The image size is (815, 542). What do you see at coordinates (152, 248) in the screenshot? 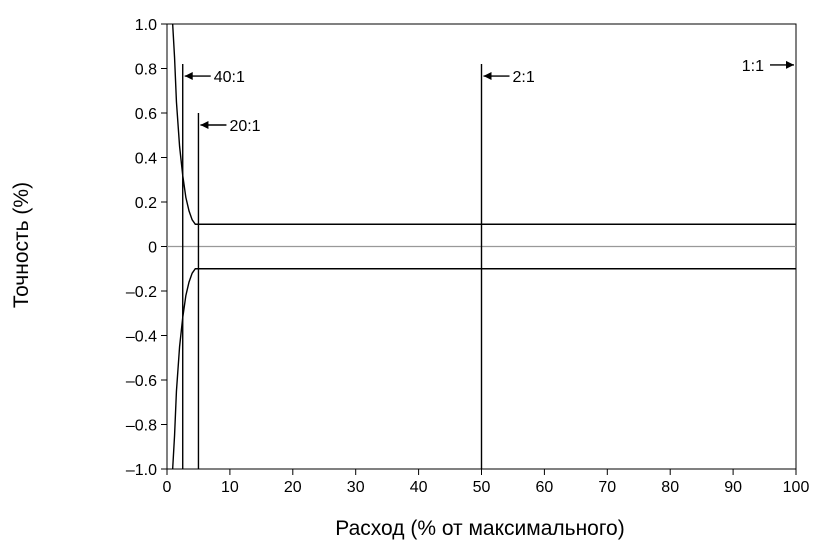
I see `y-tick-label: 0` at bounding box center [152, 248].